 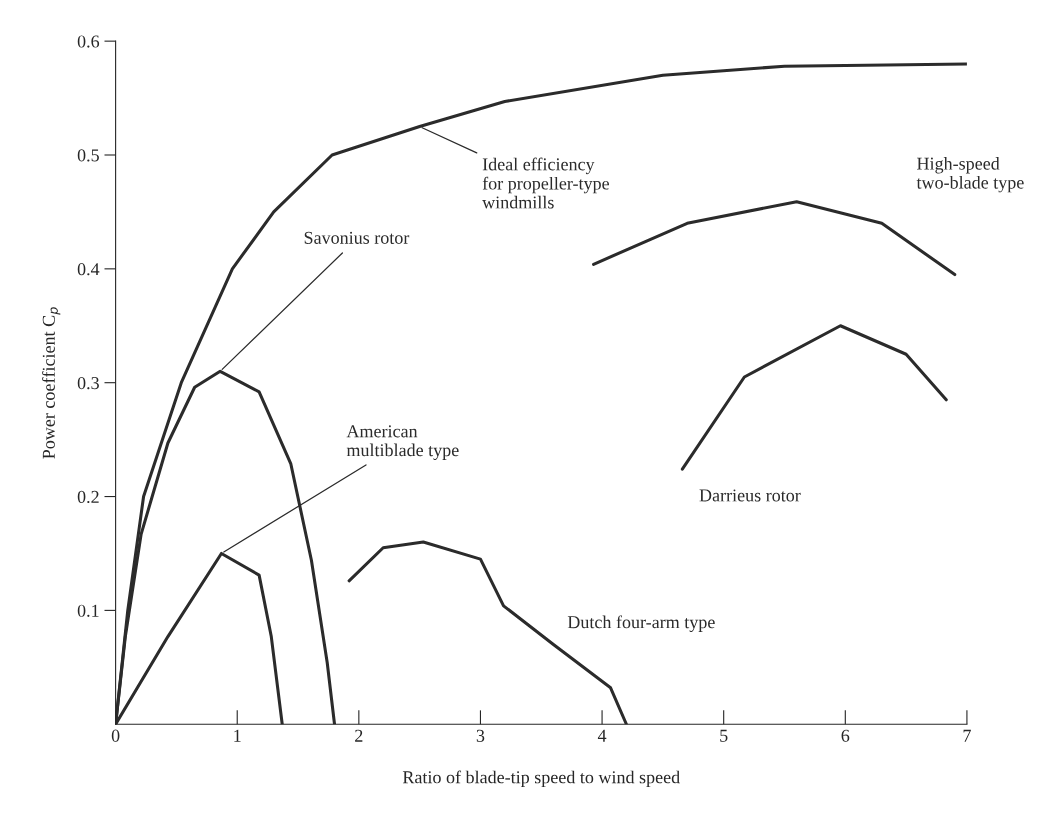 I want to click on series-label: Dutch four-arm type, so click(x=641, y=624).